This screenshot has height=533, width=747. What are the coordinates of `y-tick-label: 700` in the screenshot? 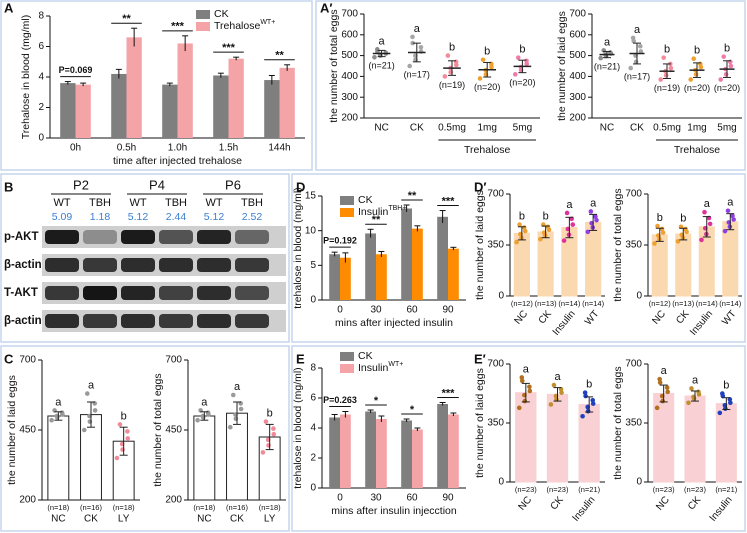 It's located at (495, 364).